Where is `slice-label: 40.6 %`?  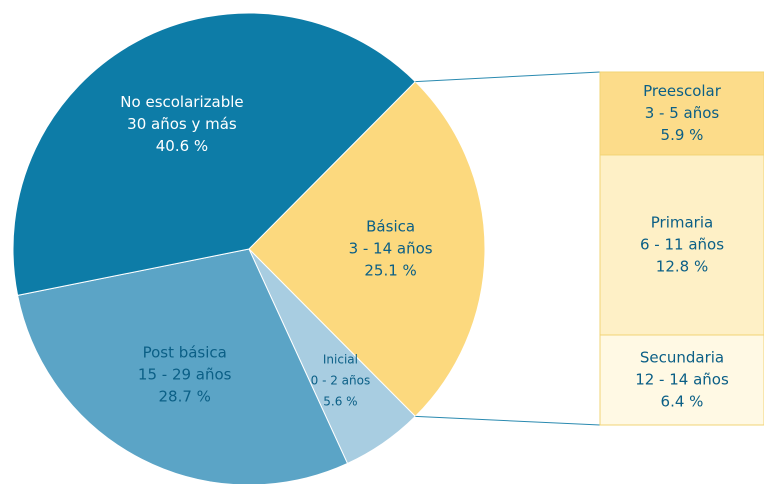
slice-label: 40.6 % is located at coordinates (182, 146).